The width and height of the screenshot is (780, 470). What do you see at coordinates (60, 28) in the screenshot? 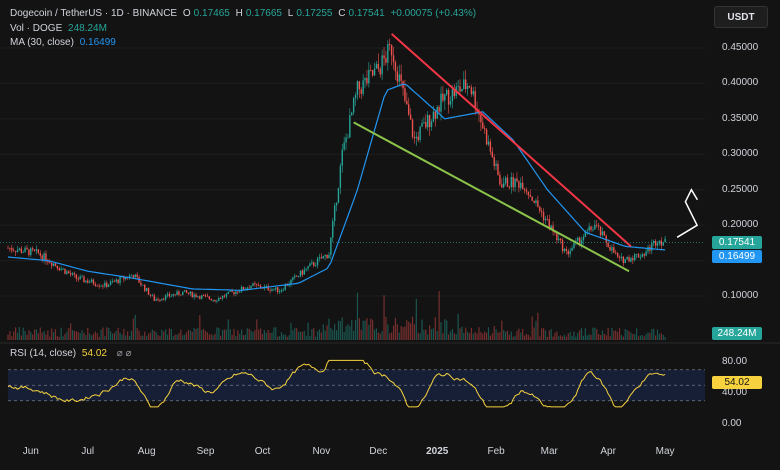
I see `volume-legend: Vol · DOGE 248.24M` at bounding box center [60, 28].